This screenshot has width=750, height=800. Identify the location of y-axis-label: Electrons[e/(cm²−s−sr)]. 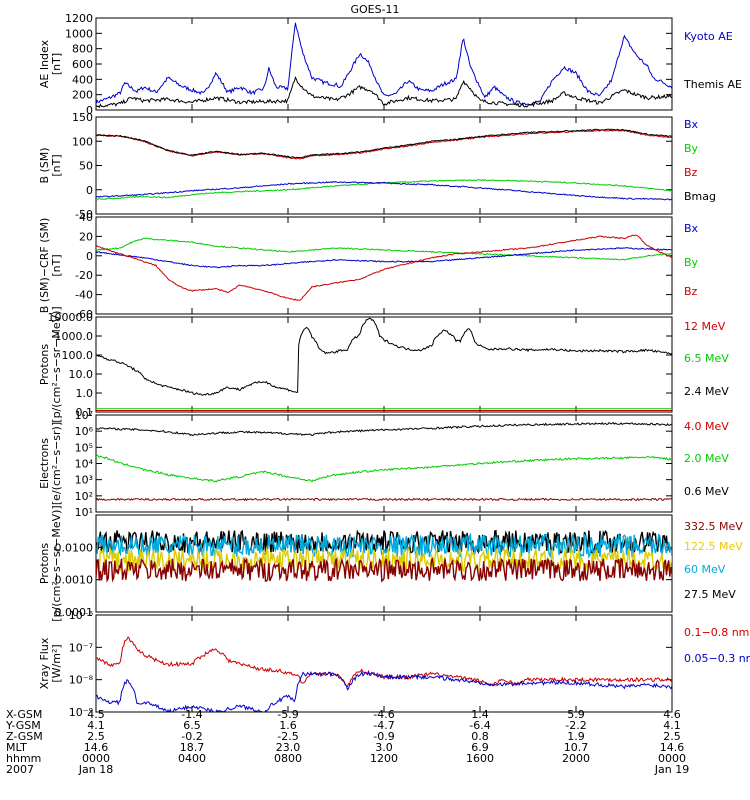
(50, 463).